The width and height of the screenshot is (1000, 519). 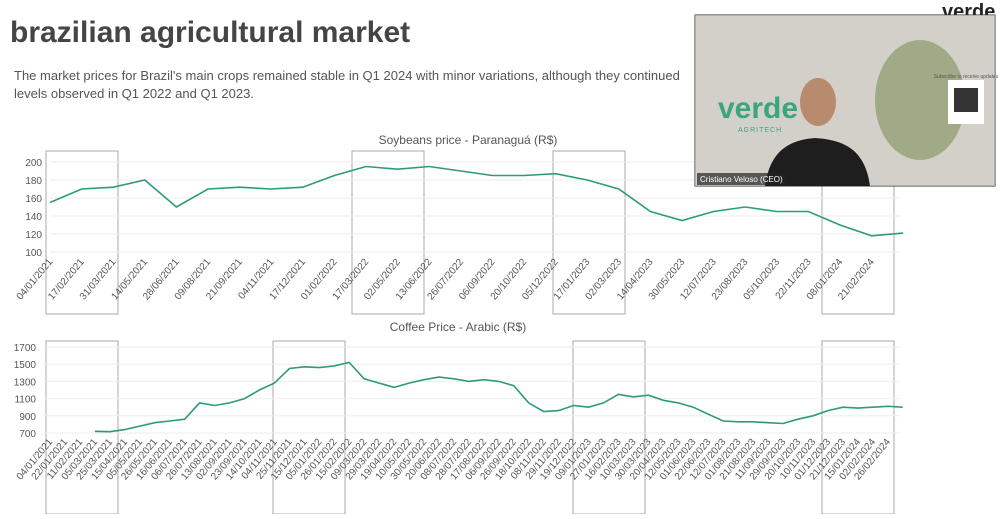 I want to click on y-tick-label: 120, so click(x=33, y=235).